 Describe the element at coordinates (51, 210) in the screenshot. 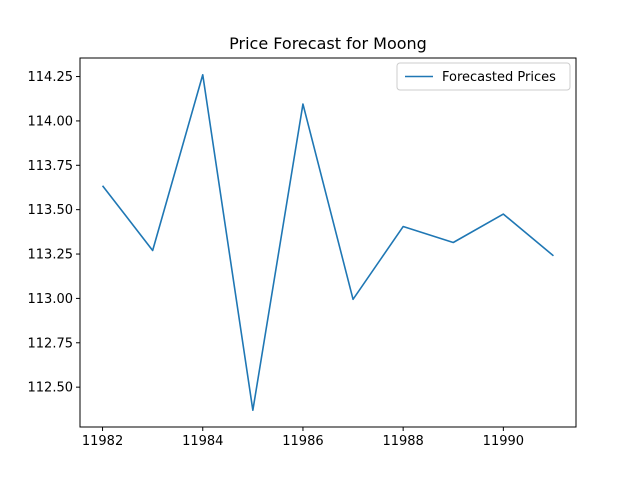

I see `y-tick-label: 113.50` at that location.